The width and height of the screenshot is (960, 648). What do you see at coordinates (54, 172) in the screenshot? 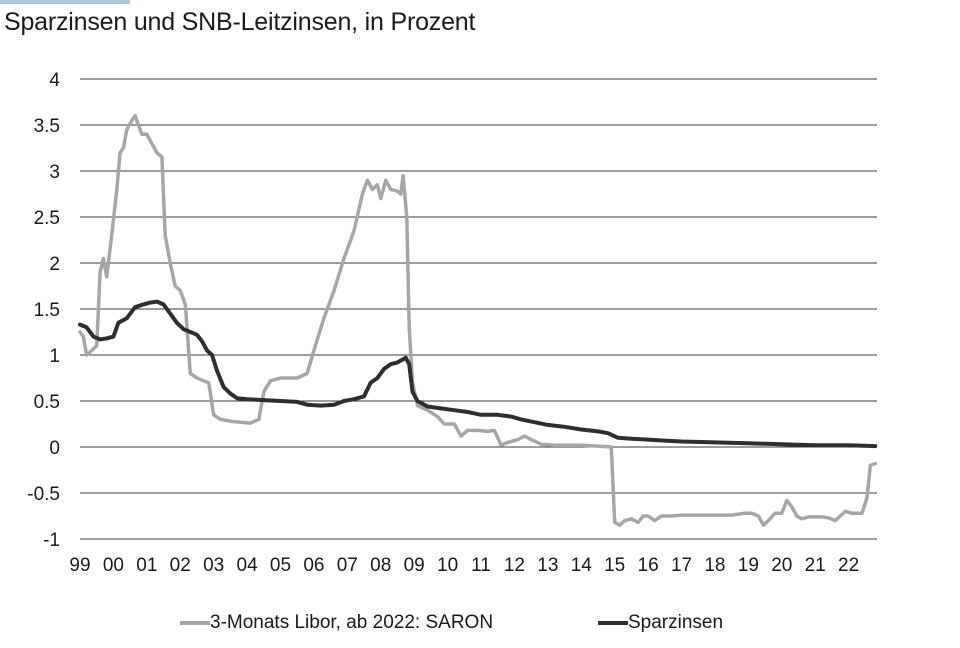
I see `y-tick-label: 3` at bounding box center [54, 172].